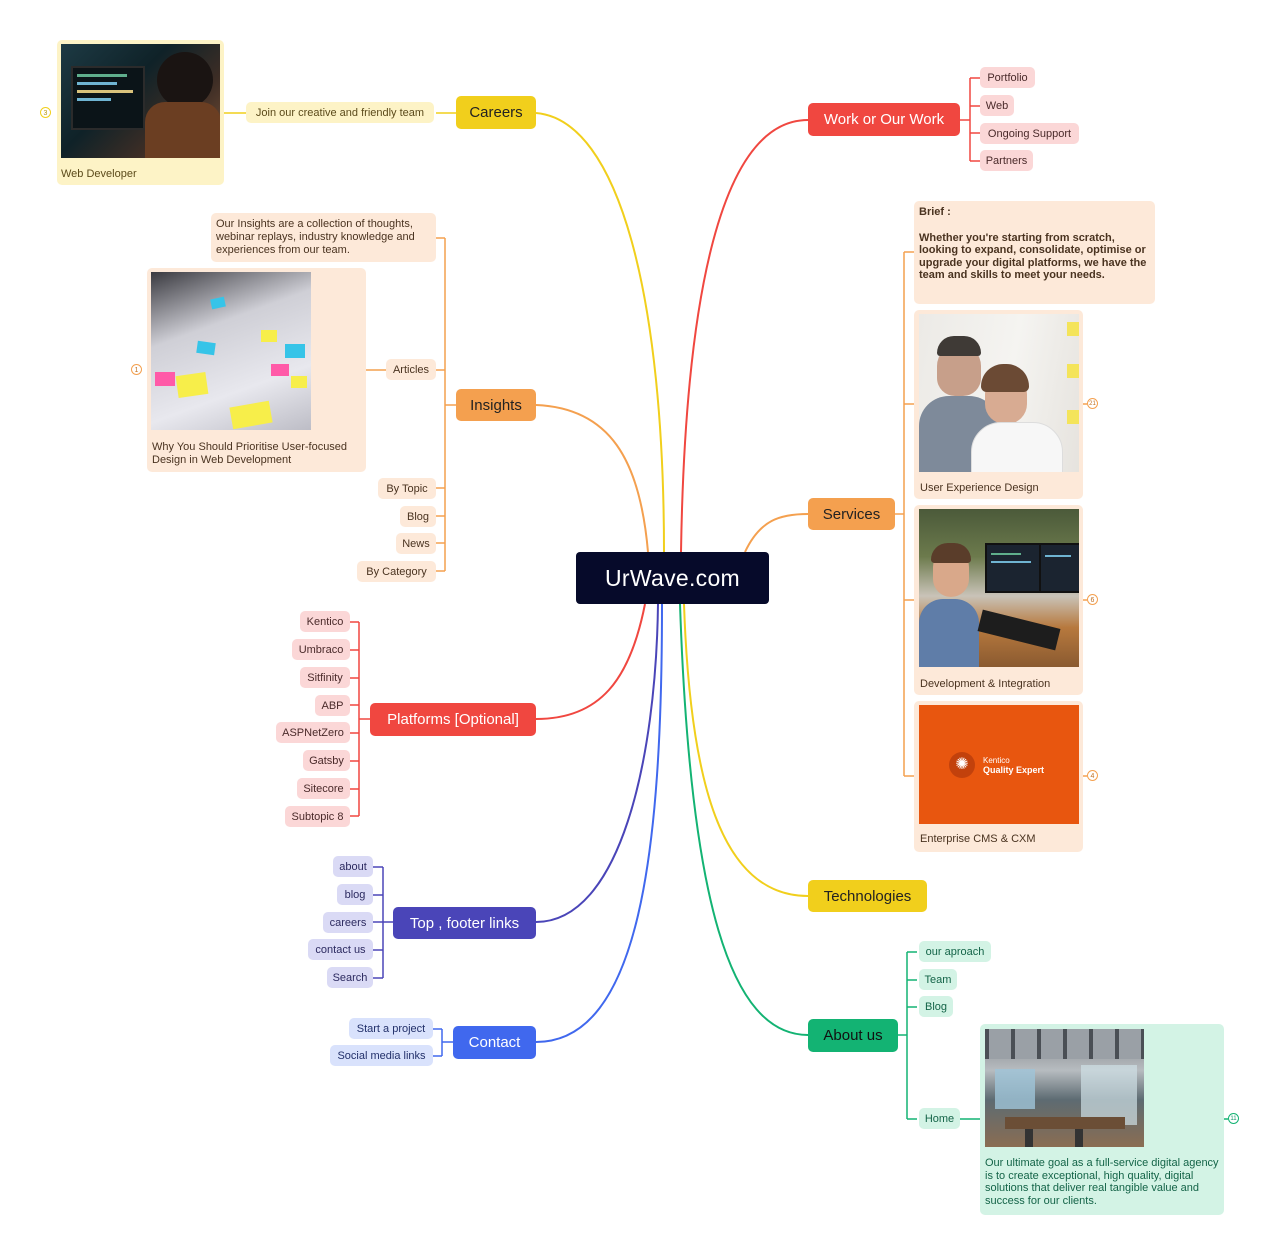 This screenshot has height=1255, width=1280. Describe the element at coordinates (600, 332) in the screenshot. I see `edge-careers` at that location.